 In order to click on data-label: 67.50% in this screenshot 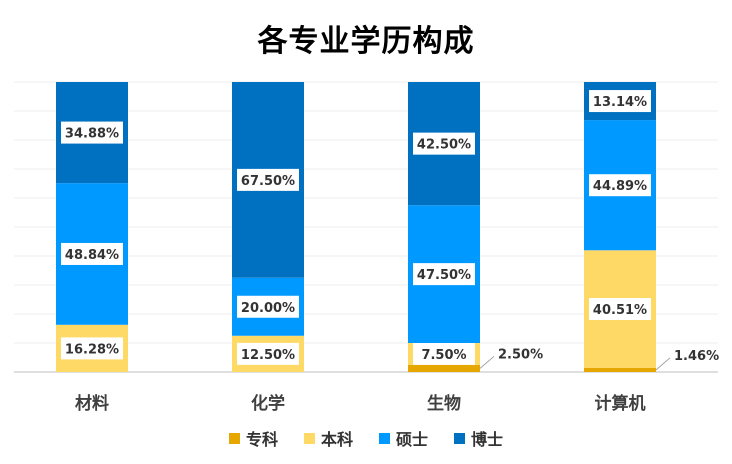, I will do `click(268, 181)`.